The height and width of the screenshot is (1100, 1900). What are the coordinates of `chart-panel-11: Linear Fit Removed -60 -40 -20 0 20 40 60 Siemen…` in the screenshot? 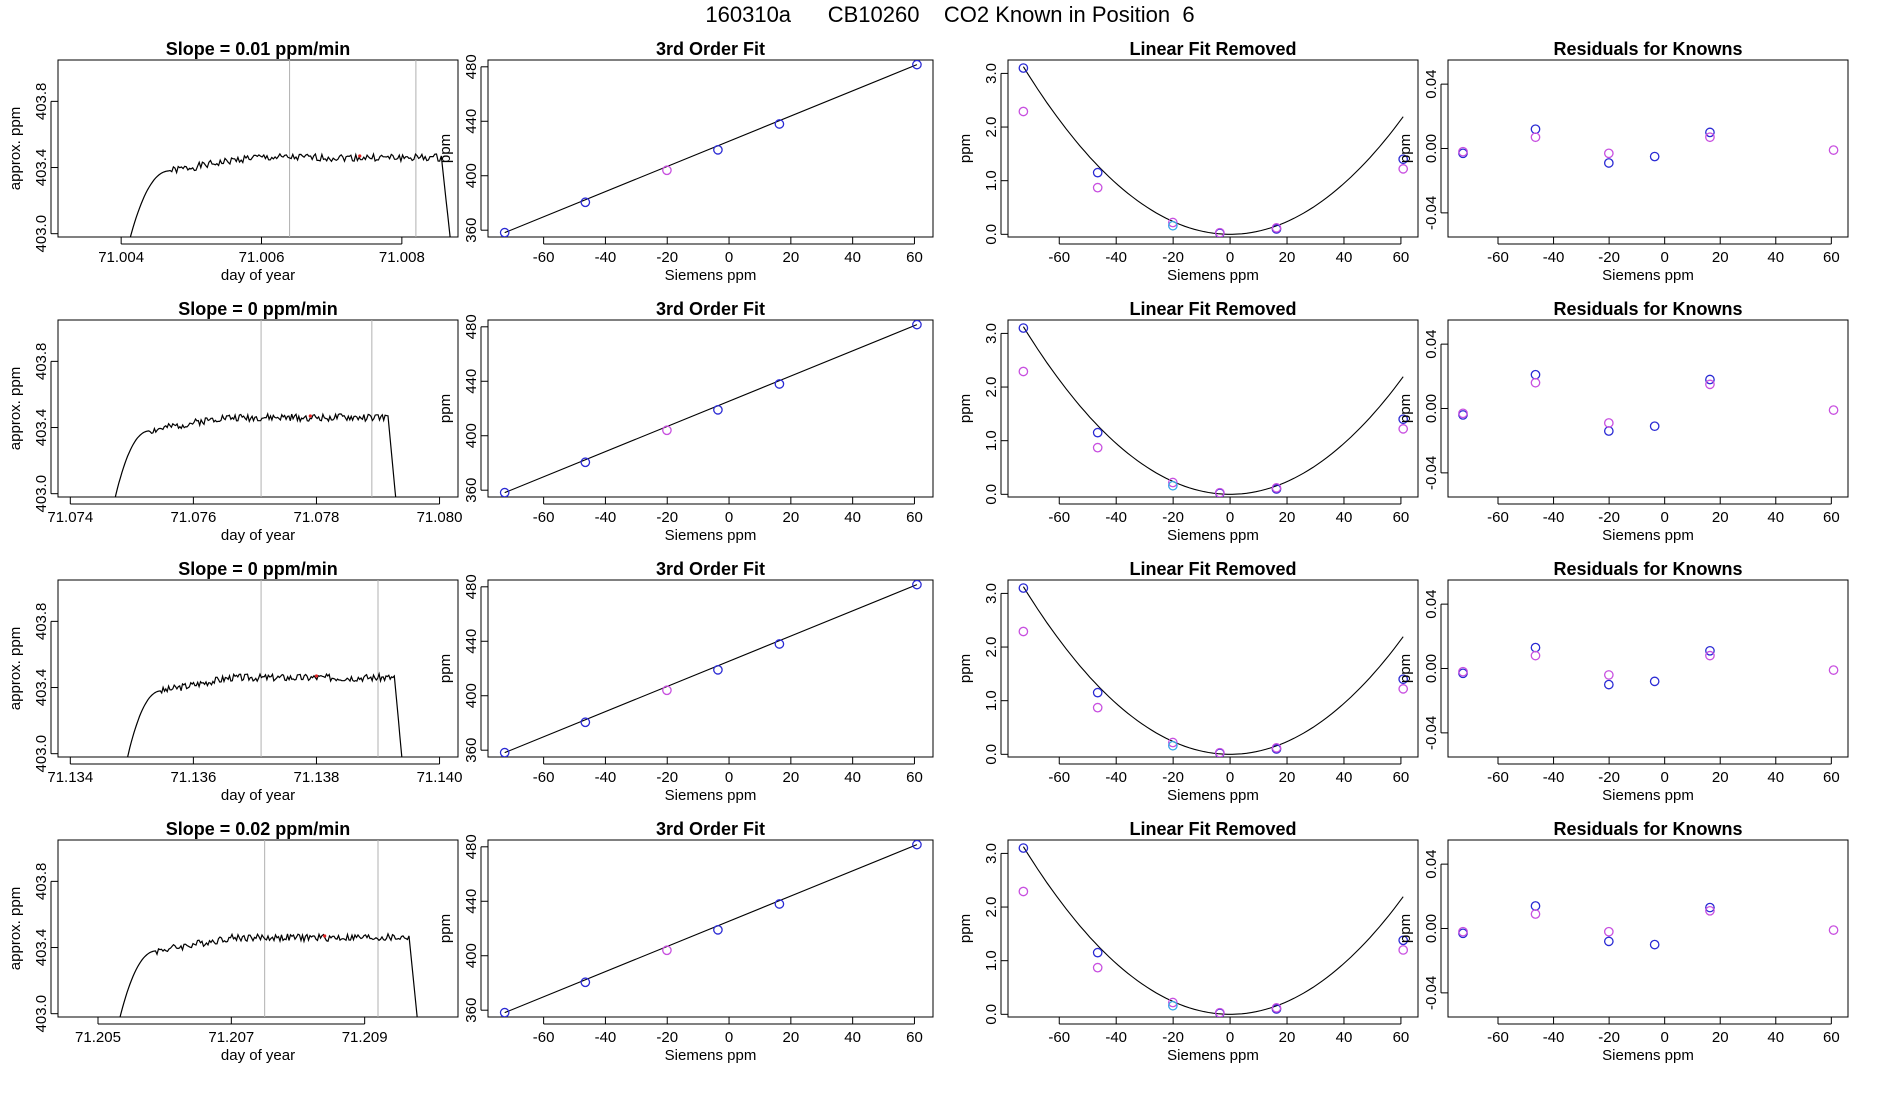 It's located at (1188, 681).